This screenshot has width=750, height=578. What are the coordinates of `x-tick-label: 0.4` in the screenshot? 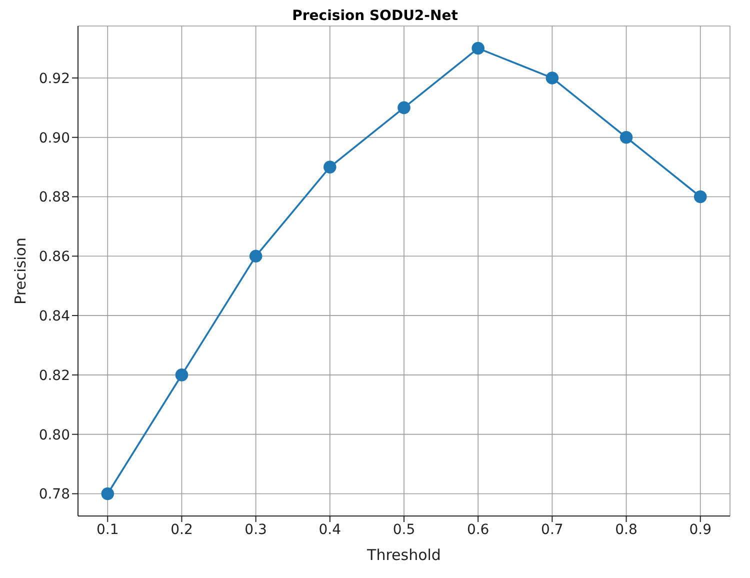 It's located at (330, 530).